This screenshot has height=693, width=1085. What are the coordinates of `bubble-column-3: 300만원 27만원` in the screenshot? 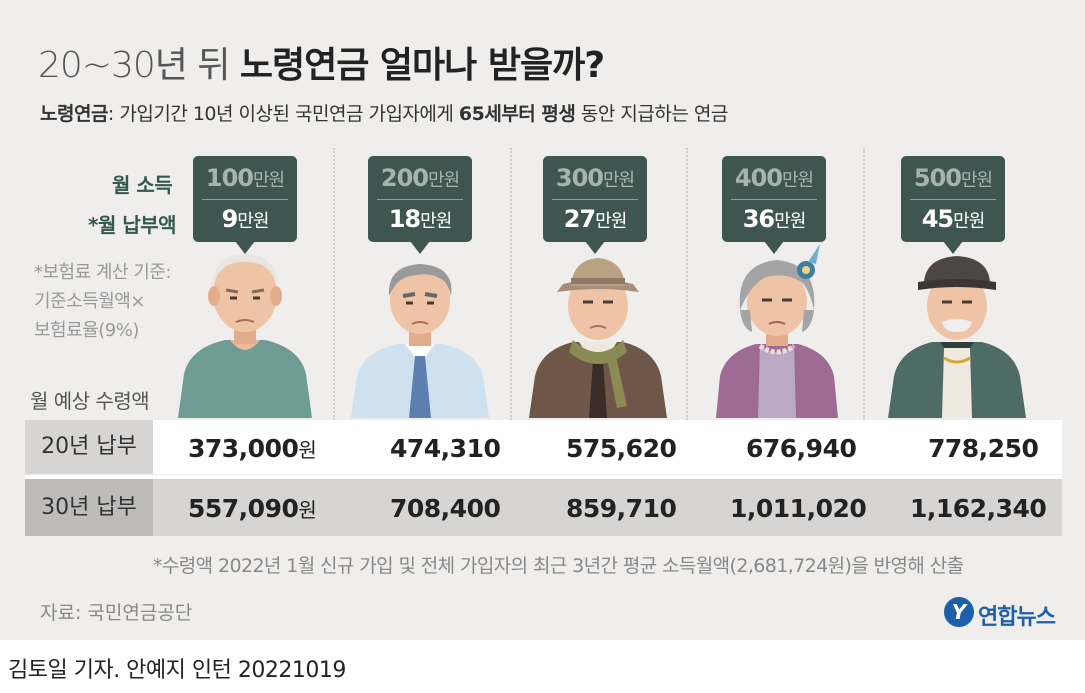 It's located at (595, 205).